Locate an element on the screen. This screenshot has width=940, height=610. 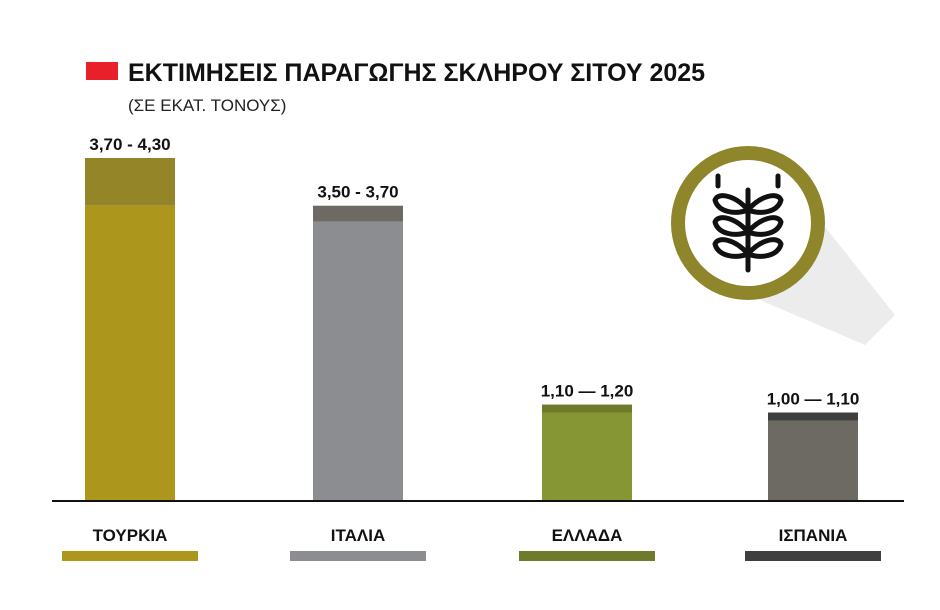
data-label: 3,70 - 4,30 is located at coordinates (129, 144).